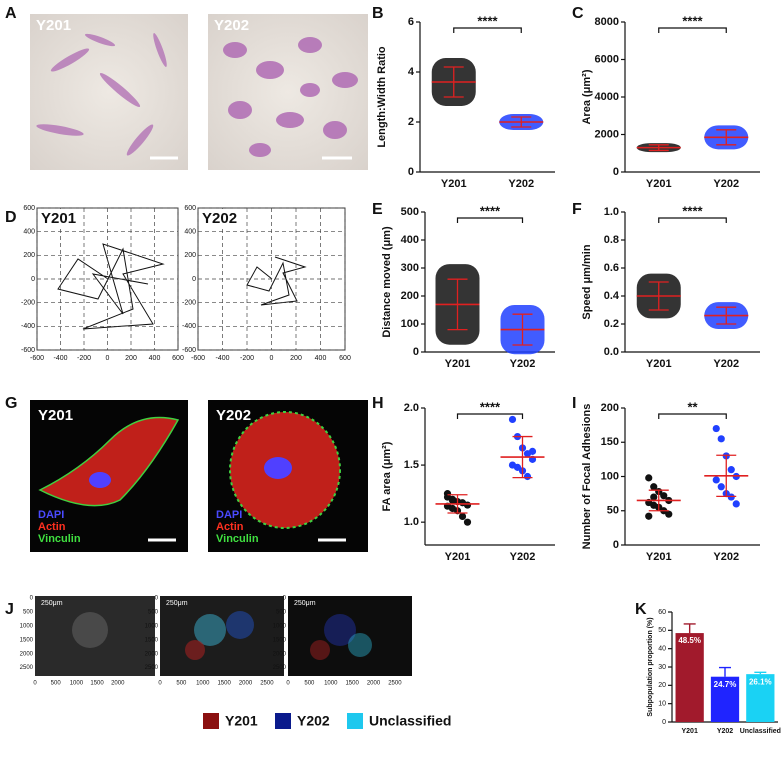  I want to click on panel-letter: G, so click(11, 403).